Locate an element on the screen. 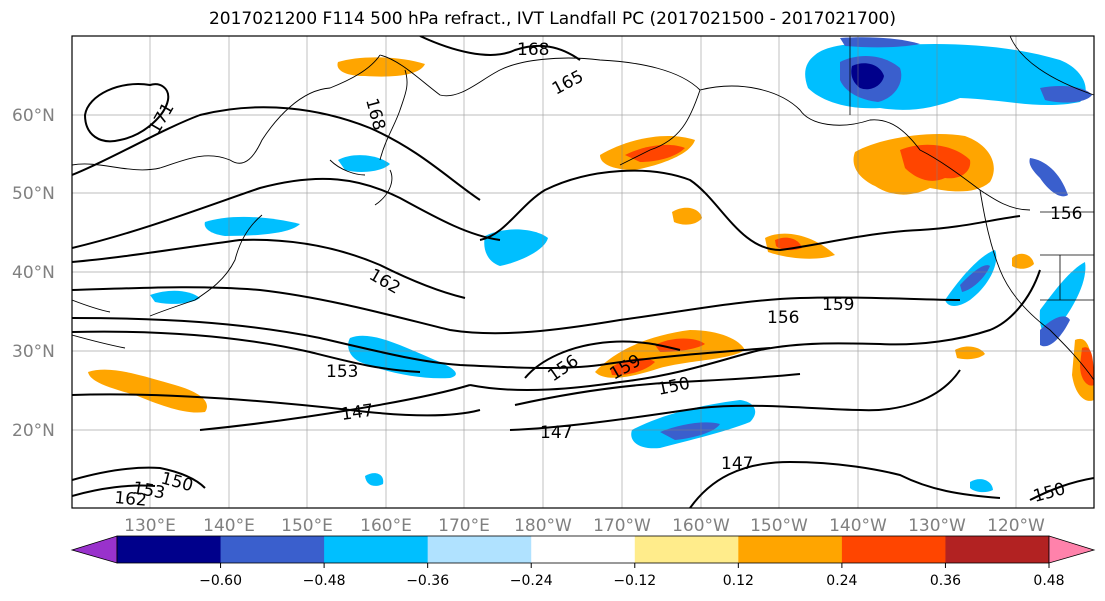  colorbar-tick-label: −0.60 is located at coordinates (220, 581).